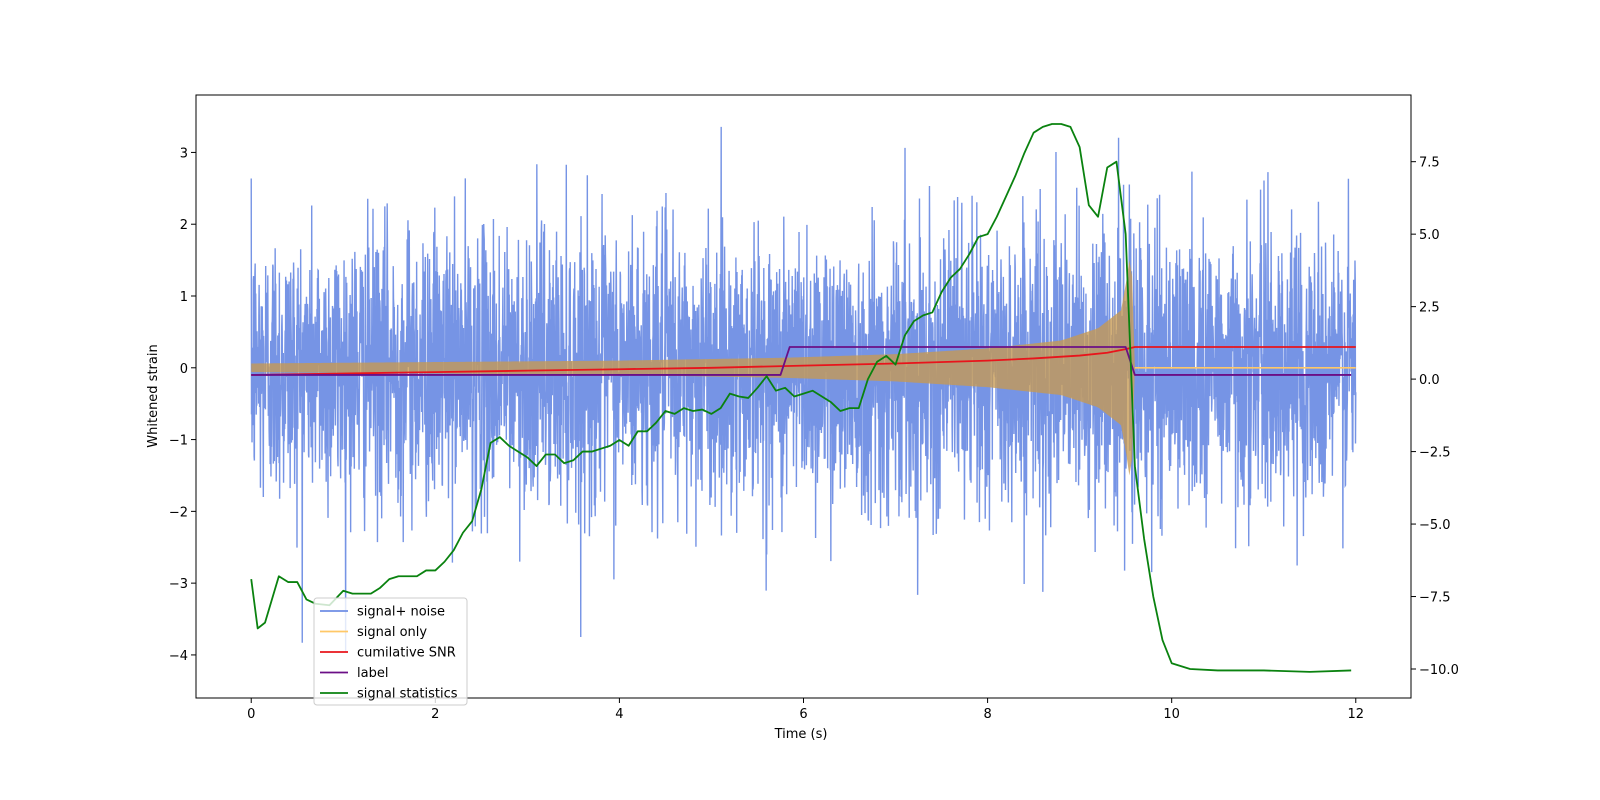  What do you see at coordinates (803, 714) in the screenshot?
I see `x-tick-label: 6` at bounding box center [803, 714].